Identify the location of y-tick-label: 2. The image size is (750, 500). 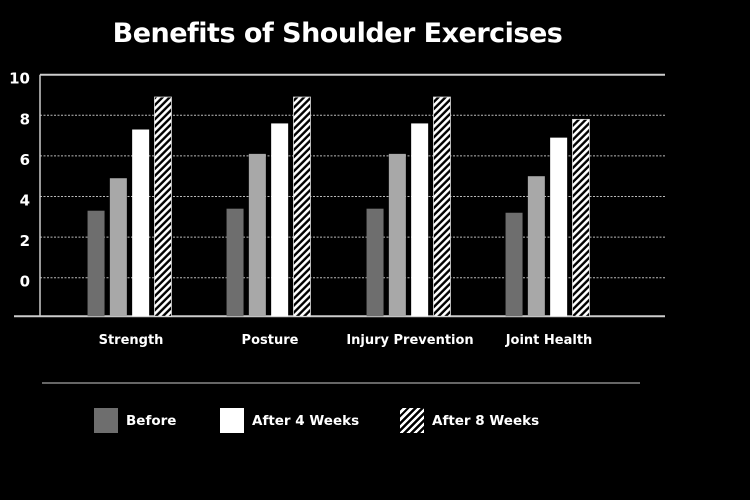
(25, 241).